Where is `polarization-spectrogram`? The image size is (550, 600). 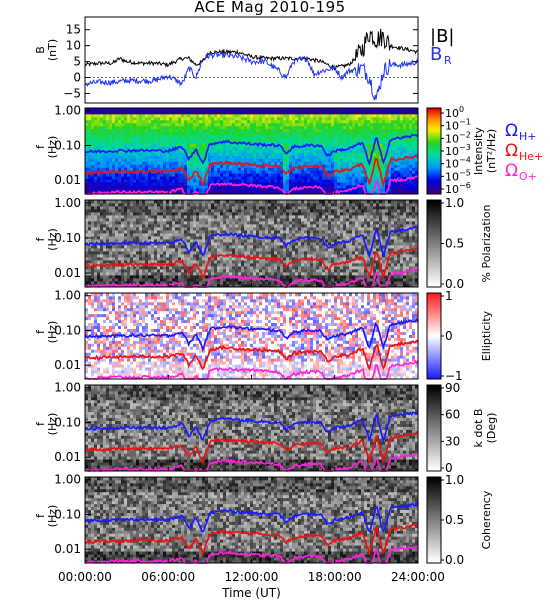
polarization-spectrogram is located at coordinates (251, 244).